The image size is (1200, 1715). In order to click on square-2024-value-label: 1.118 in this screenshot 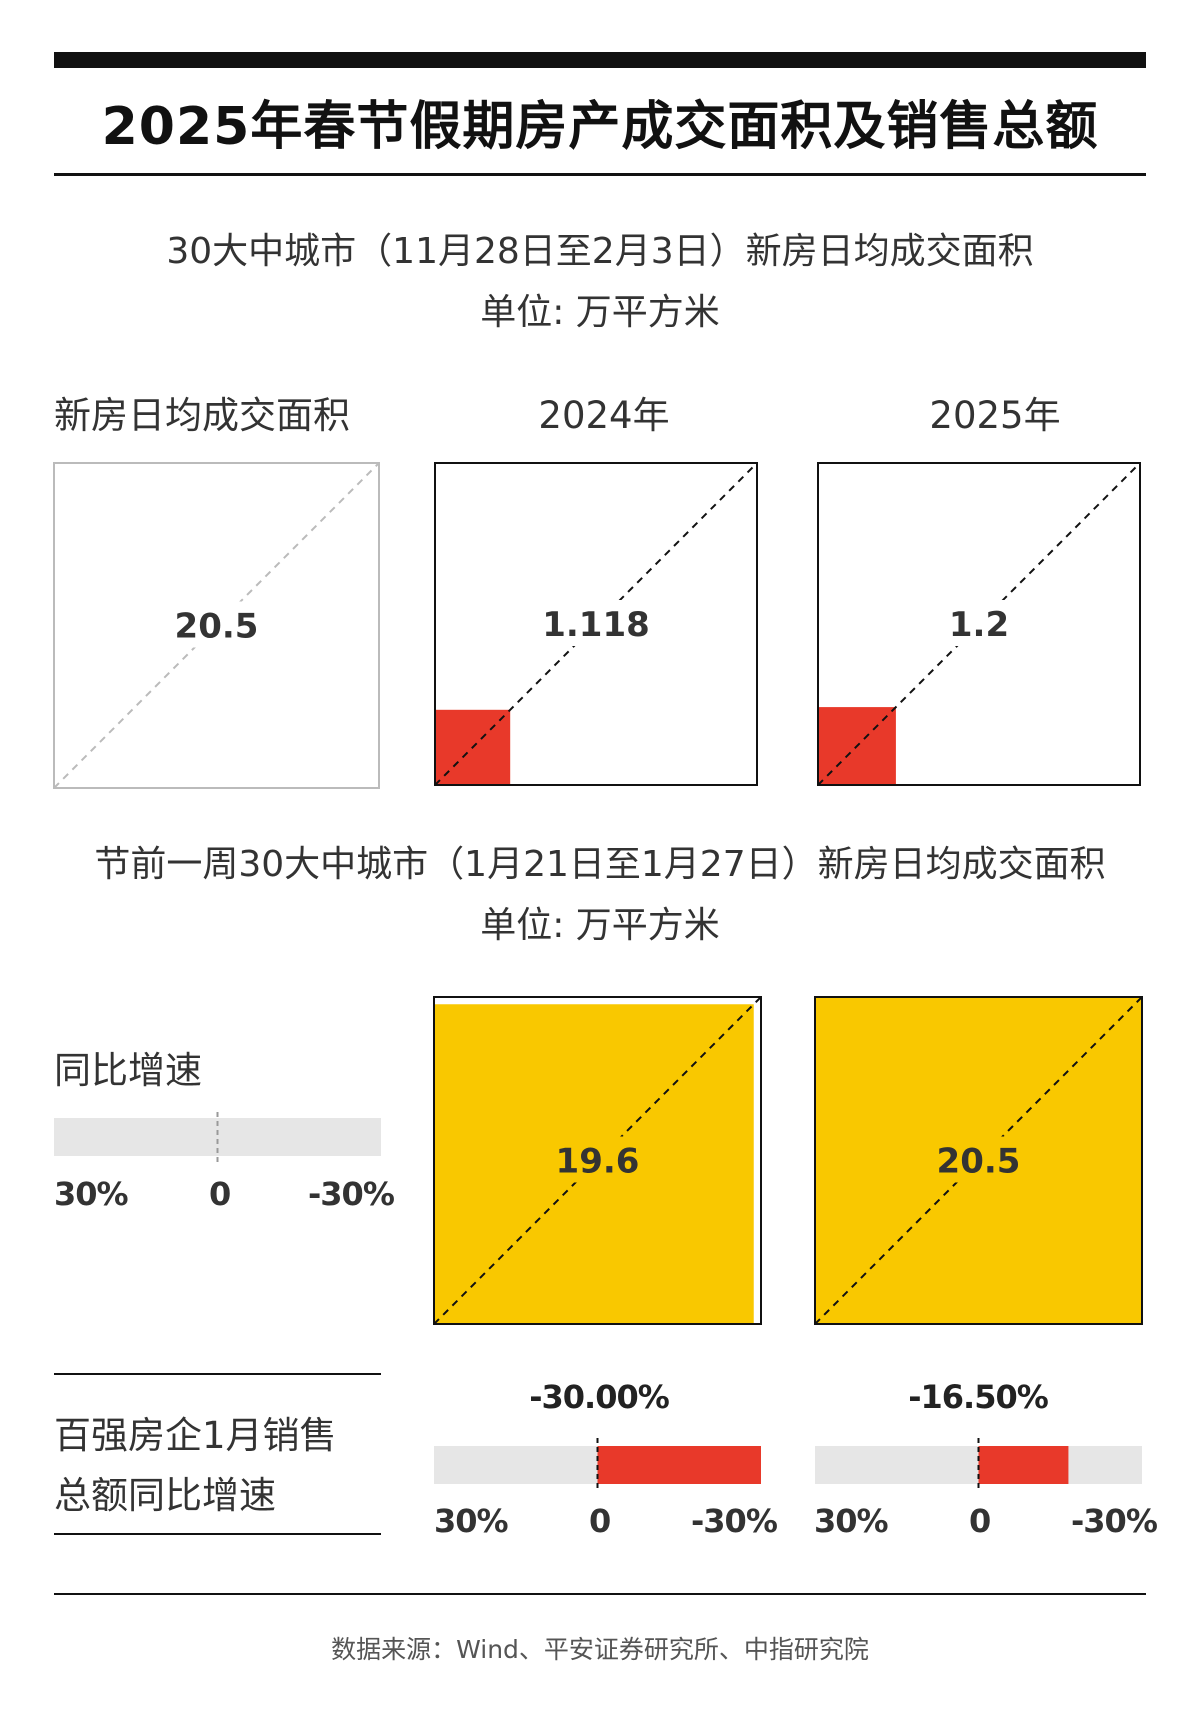, I will do `click(596, 625)`.